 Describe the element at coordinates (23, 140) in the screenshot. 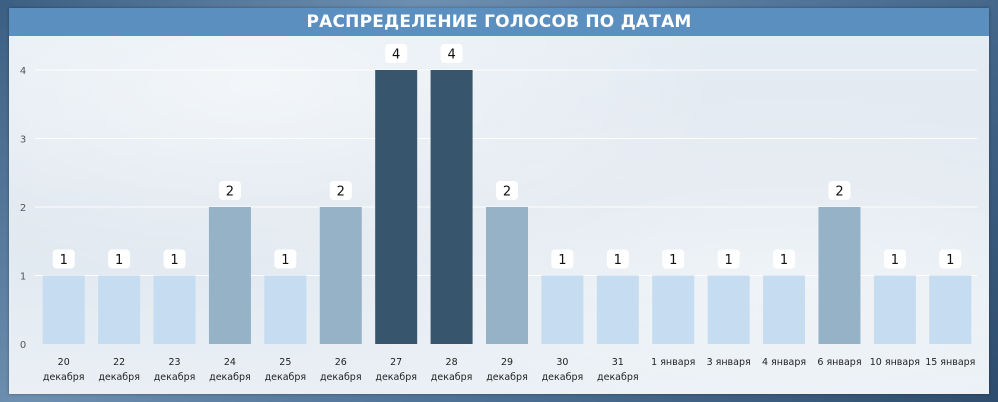

I see `y-tick-label: 3` at that location.